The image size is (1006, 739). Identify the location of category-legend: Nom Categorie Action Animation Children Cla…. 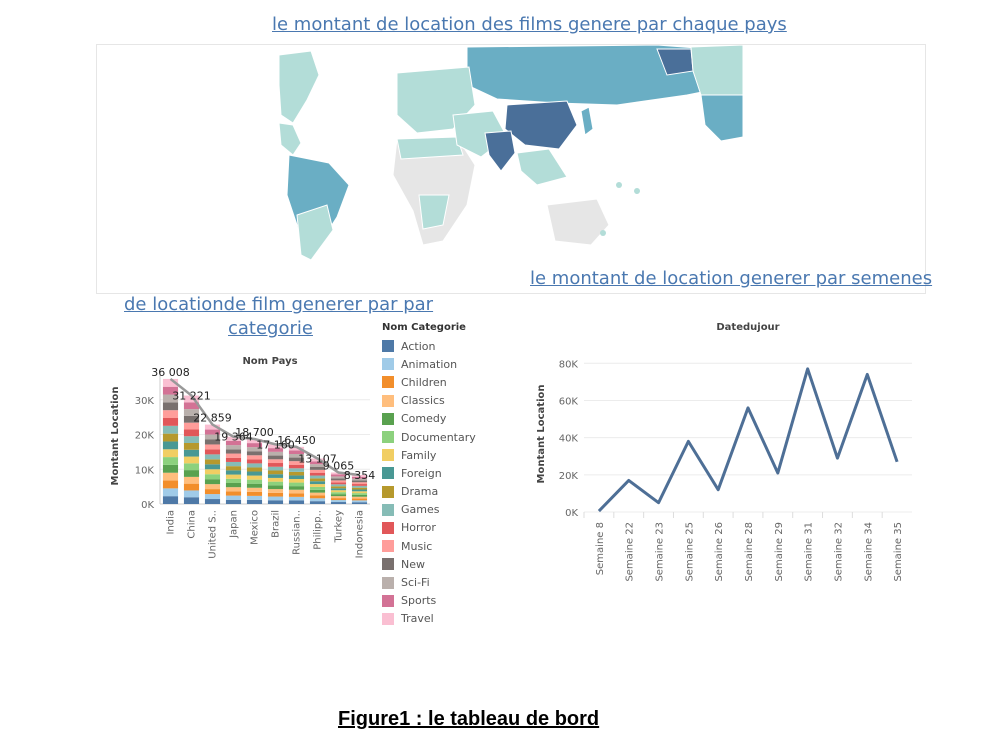
(437, 475).